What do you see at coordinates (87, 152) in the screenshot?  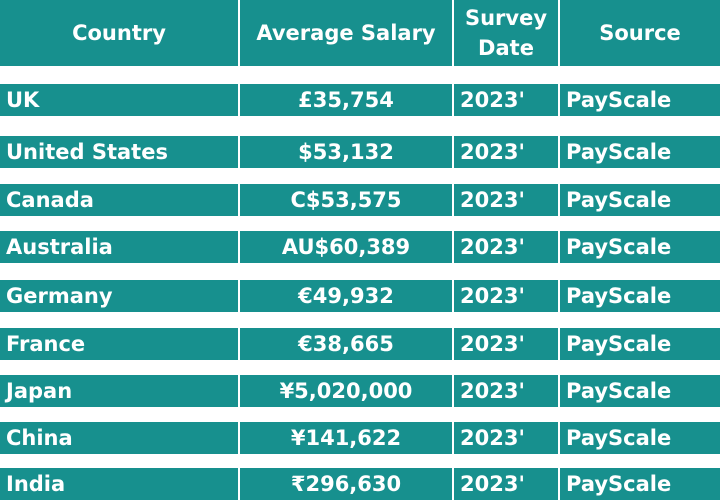 I see `table-cell: United States` at bounding box center [87, 152].